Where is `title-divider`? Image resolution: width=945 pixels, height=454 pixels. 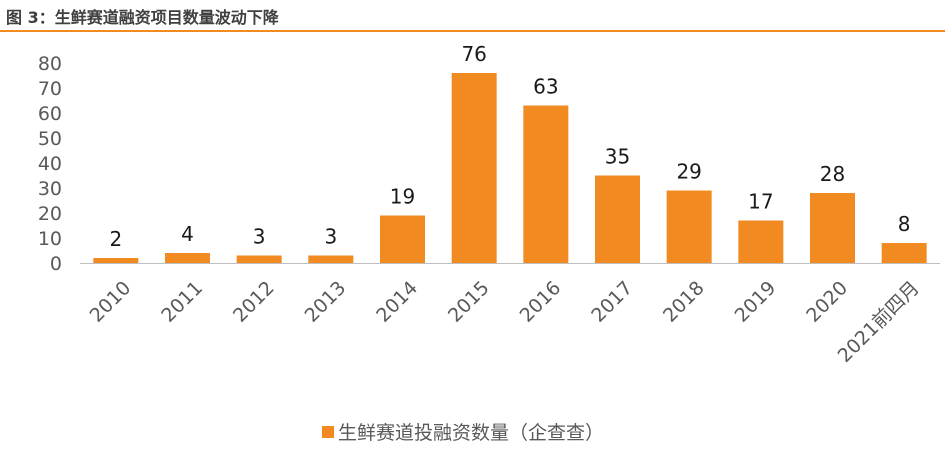 title-divider is located at coordinates (472, 31).